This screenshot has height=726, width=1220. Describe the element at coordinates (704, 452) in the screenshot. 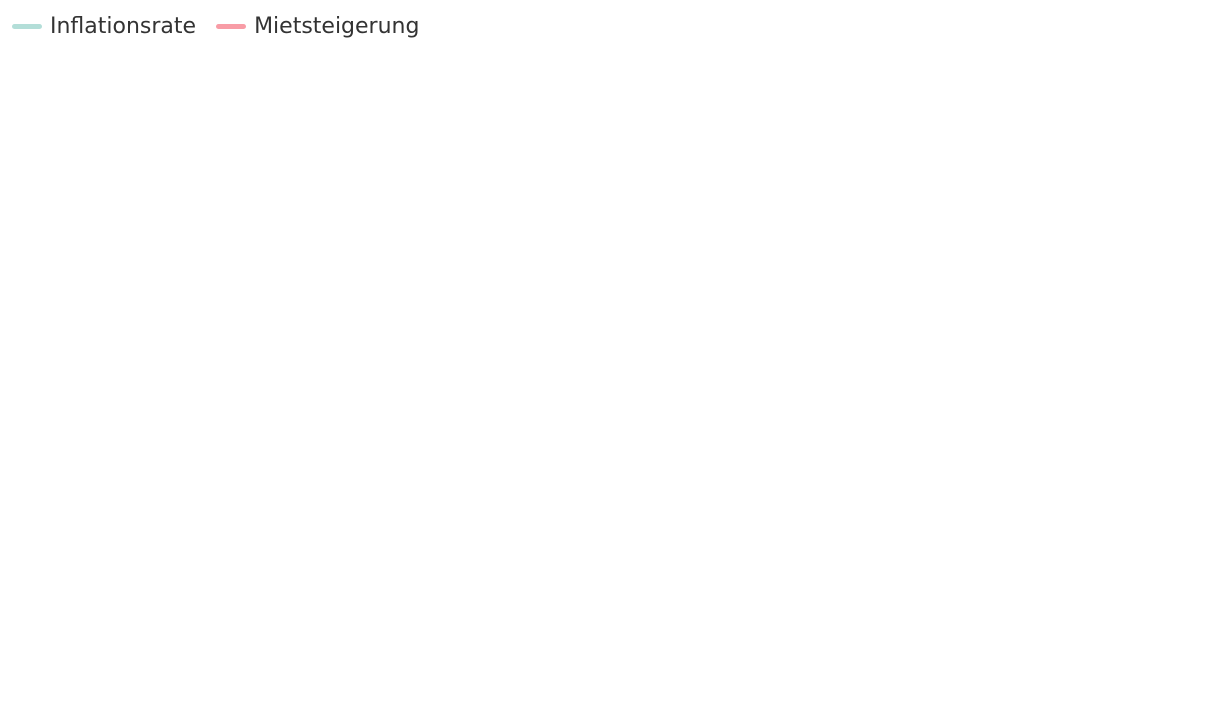

I see `arrow-gap` at that location.